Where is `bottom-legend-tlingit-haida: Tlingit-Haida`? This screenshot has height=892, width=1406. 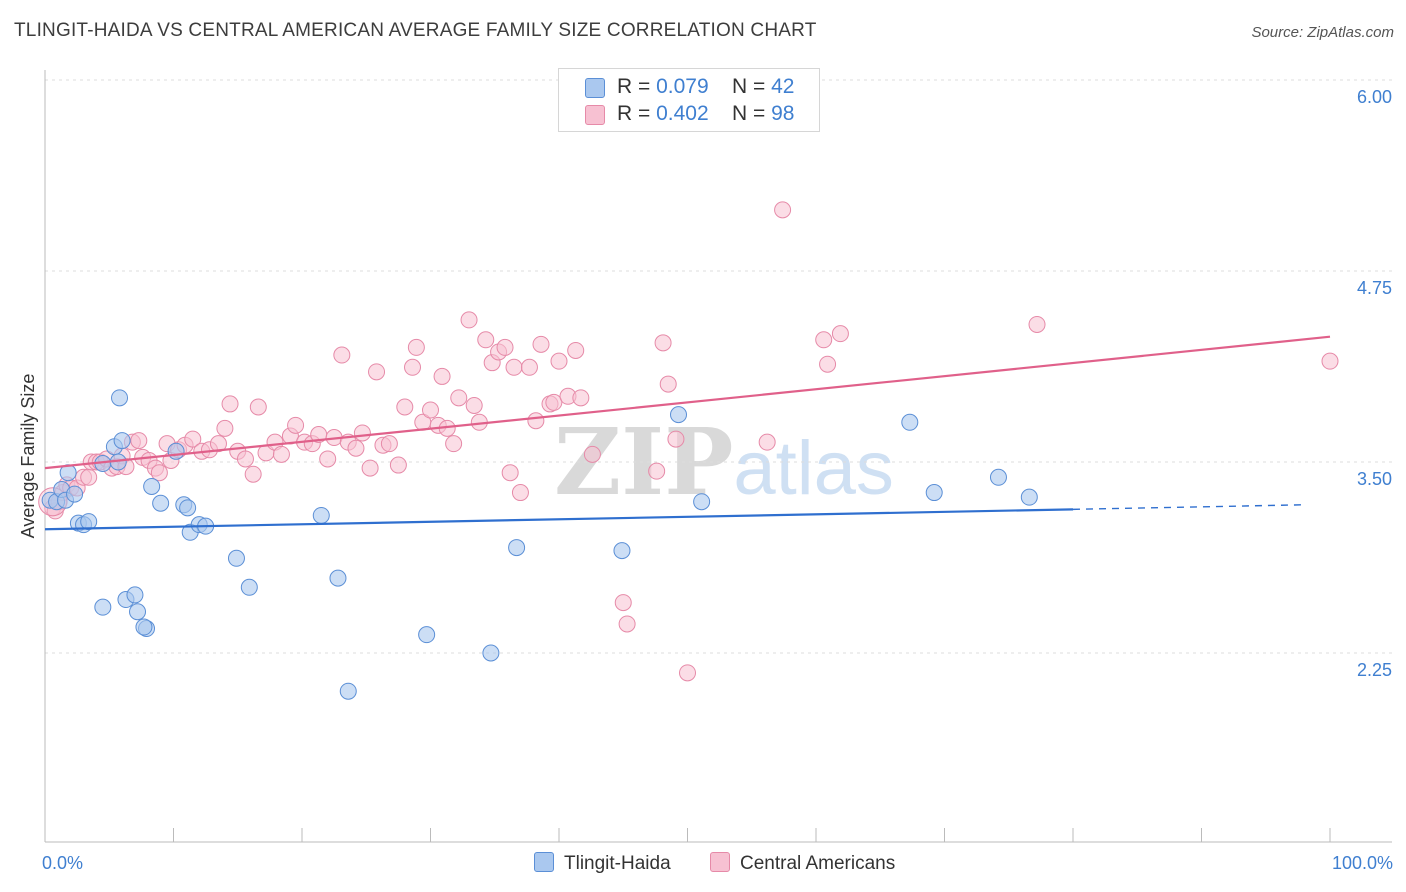 bottom-legend-tlingit-haida: Tlingit-Haida is located at coordinates (602, 863).